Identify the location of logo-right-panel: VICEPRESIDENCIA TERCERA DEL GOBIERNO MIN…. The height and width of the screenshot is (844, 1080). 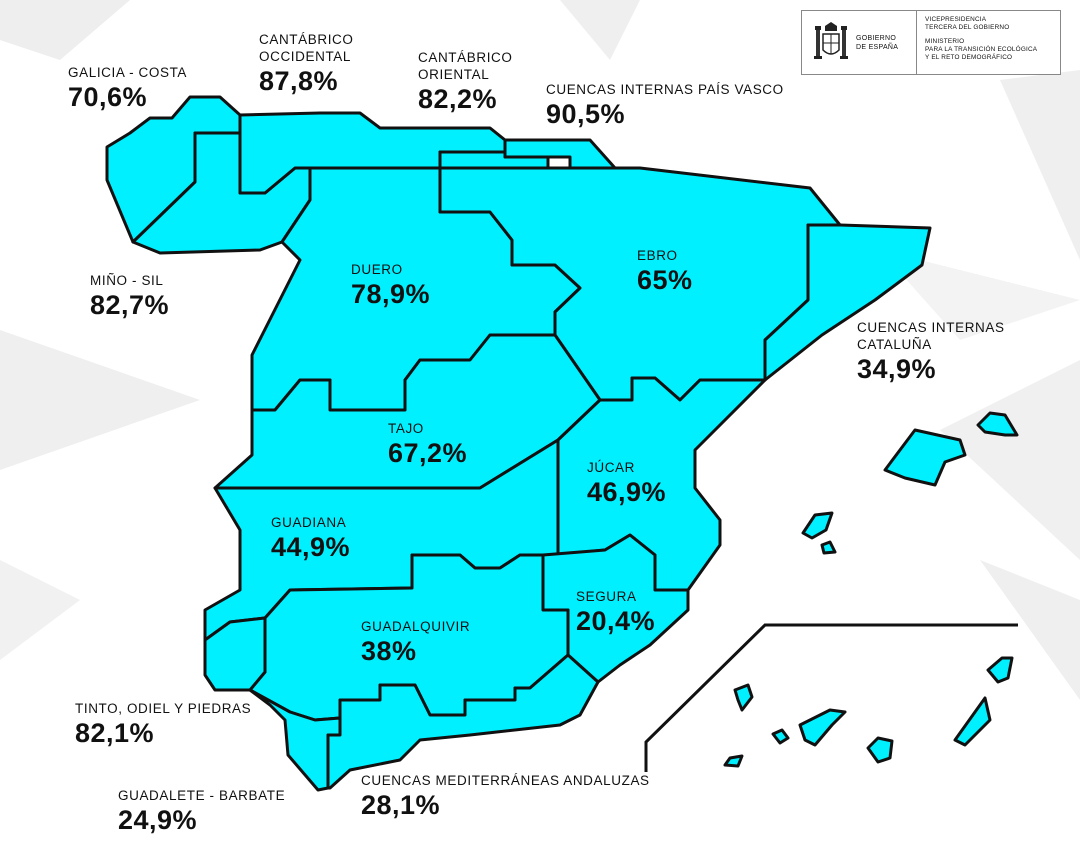
(988, 42).